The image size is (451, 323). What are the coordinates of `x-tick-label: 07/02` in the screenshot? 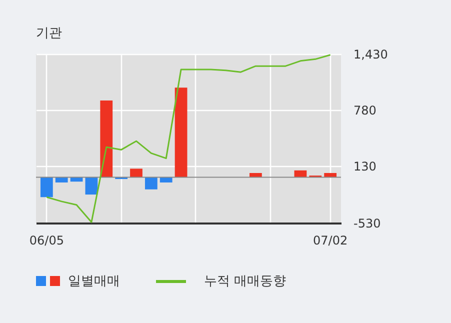 It's located at (330, 241).